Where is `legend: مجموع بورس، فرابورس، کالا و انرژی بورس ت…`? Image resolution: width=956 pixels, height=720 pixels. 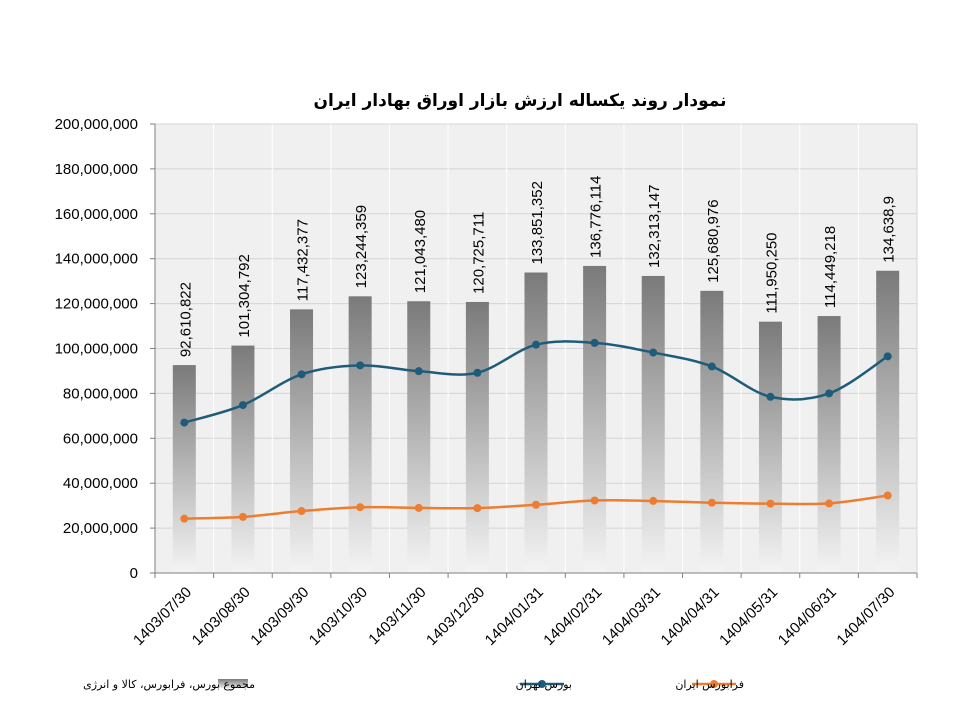
legend: مجموع بورس، فرابورس، کالا و انرژی بورس ت… is located at coordinates (413, 684).